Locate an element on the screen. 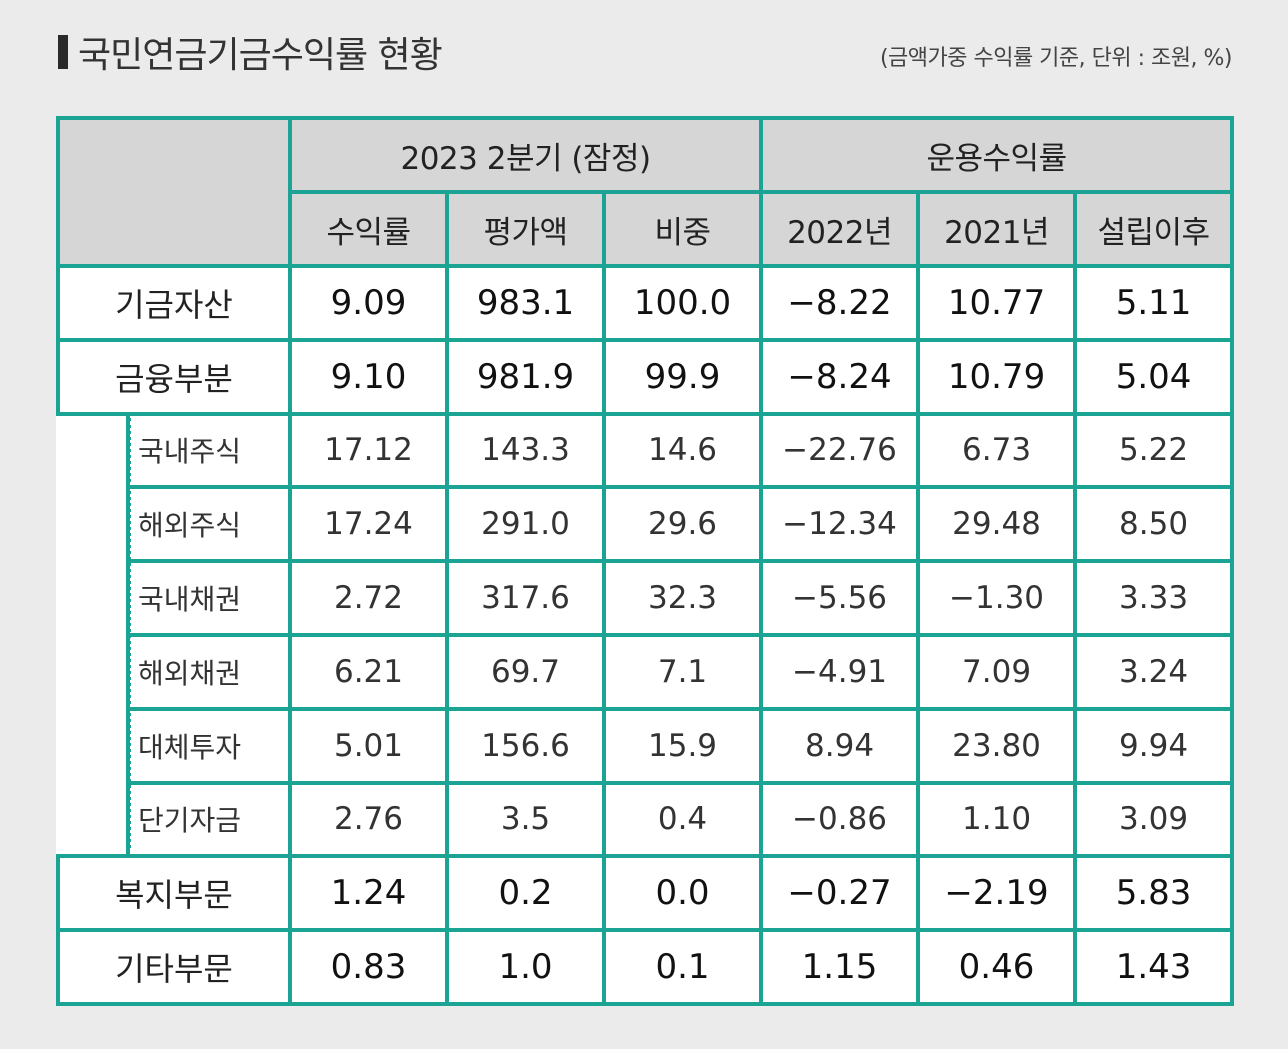 The height and width of the screenshot is (1049, 1288). row-label: 단기자금 is located at coordinates (209, 819).